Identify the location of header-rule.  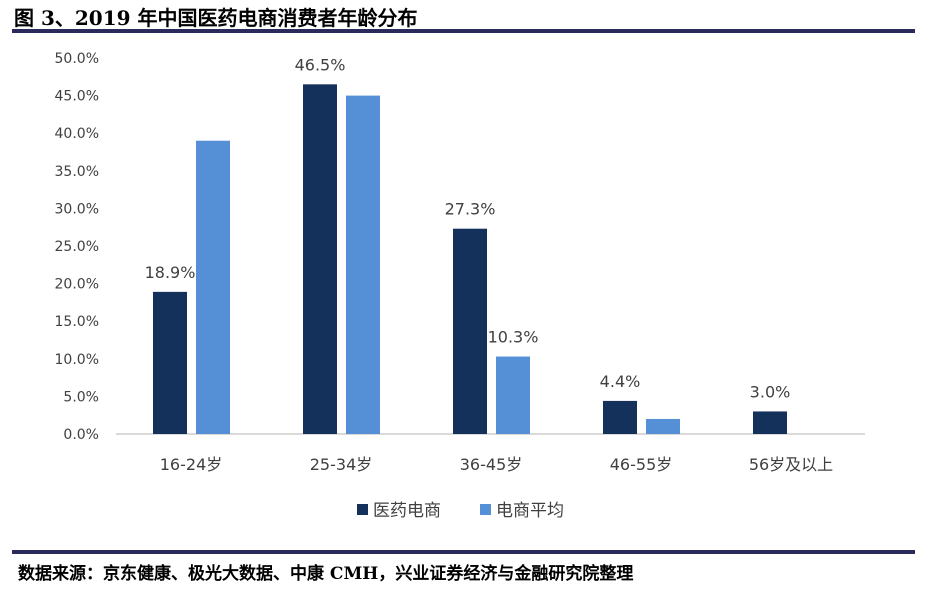
(463, 31).